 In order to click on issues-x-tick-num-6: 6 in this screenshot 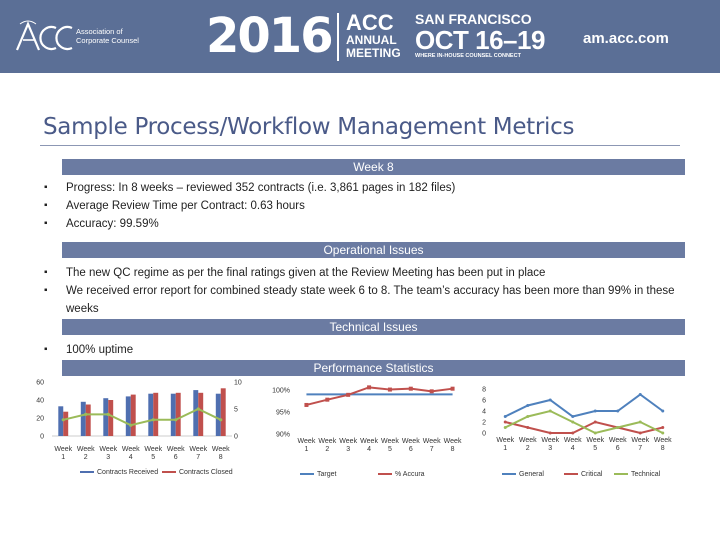, I will do `click(618, 448)`.